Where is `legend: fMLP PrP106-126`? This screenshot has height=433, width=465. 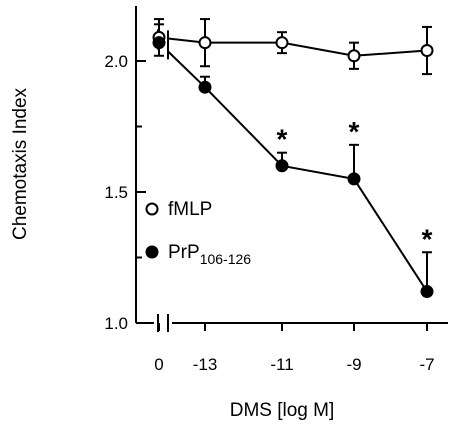 legend: fMLP PrP106-126 is located at coordinates (198, 233).